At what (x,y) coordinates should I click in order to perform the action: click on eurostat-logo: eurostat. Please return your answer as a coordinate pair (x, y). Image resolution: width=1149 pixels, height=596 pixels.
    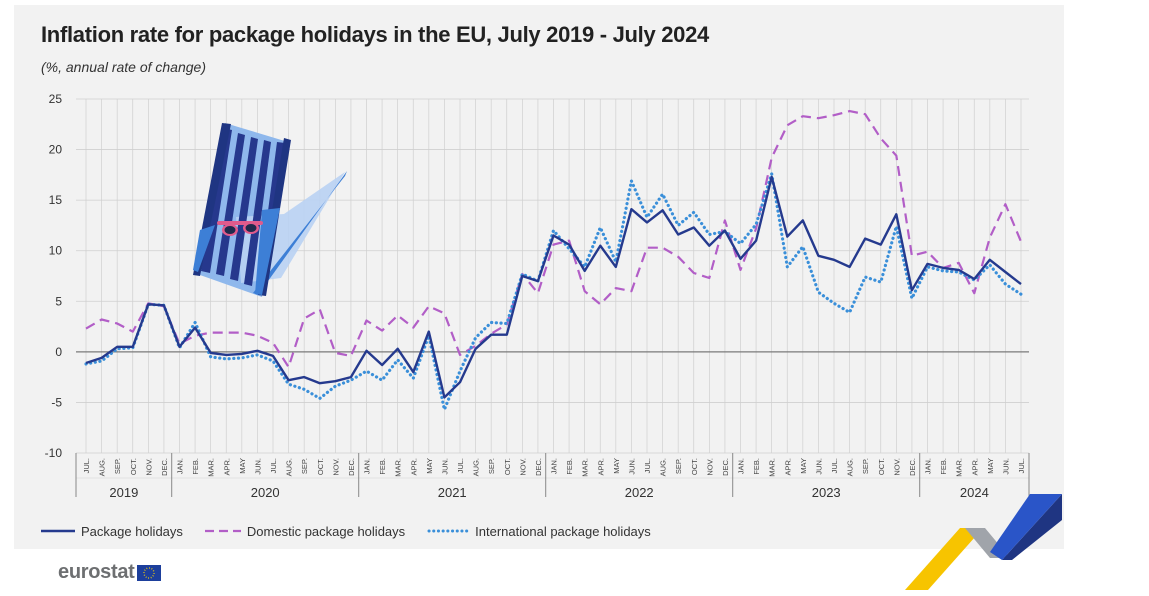
    Looking at the image, I should click on (109, 572).